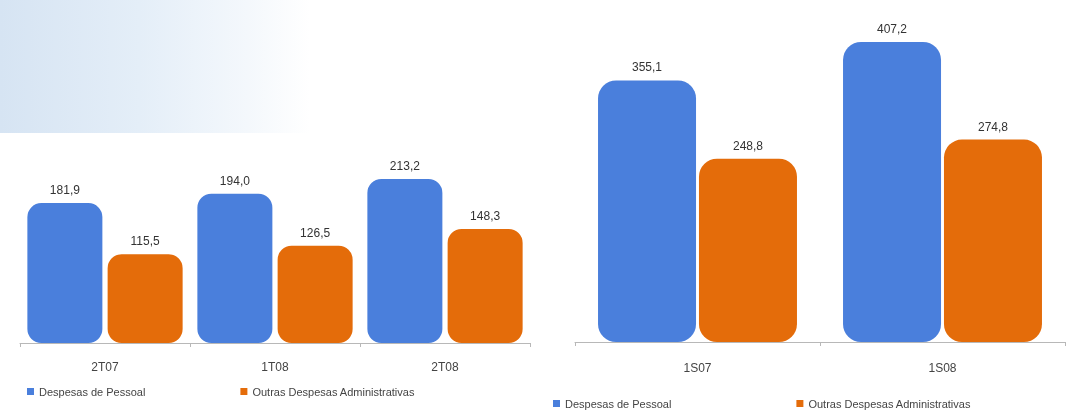 The height and width of the screenshot is (416, 1069). I want to click on data-label: 274,8, so click(993, 126).